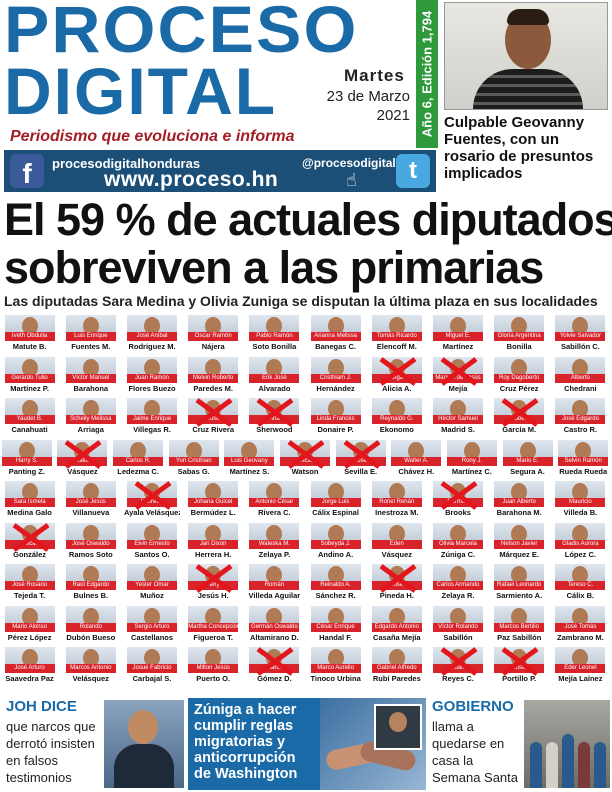 Image resolution: width=612 pixels, height=792 pixels. I want to click on deputy-last-name: Pérez López, so click(29, 637).